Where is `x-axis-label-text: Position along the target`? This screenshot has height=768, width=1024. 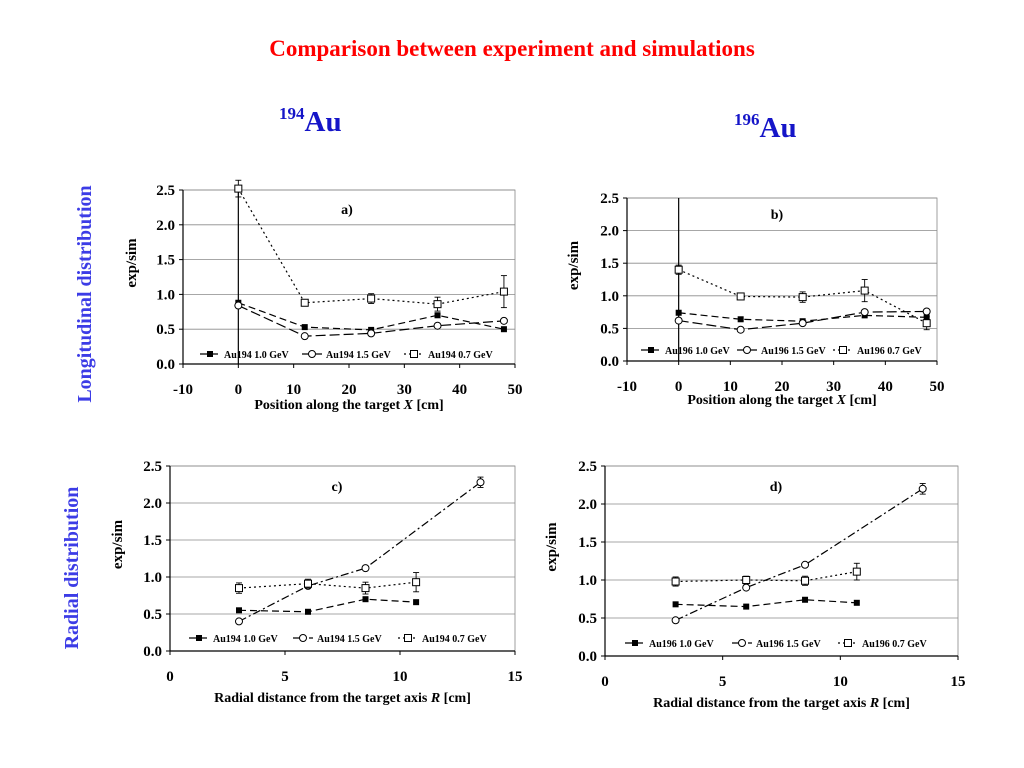
x-axis-label-text: Position along the target is located at coordinates (328, 405).